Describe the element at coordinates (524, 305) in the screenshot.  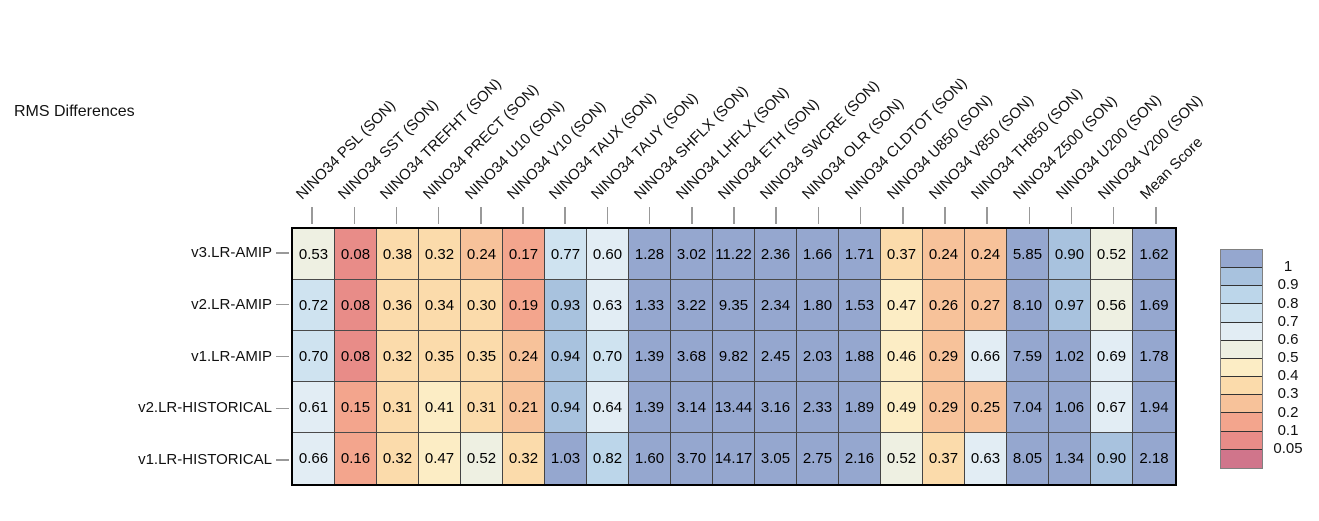
I see `heatmap-cell: 0.19` at that location.